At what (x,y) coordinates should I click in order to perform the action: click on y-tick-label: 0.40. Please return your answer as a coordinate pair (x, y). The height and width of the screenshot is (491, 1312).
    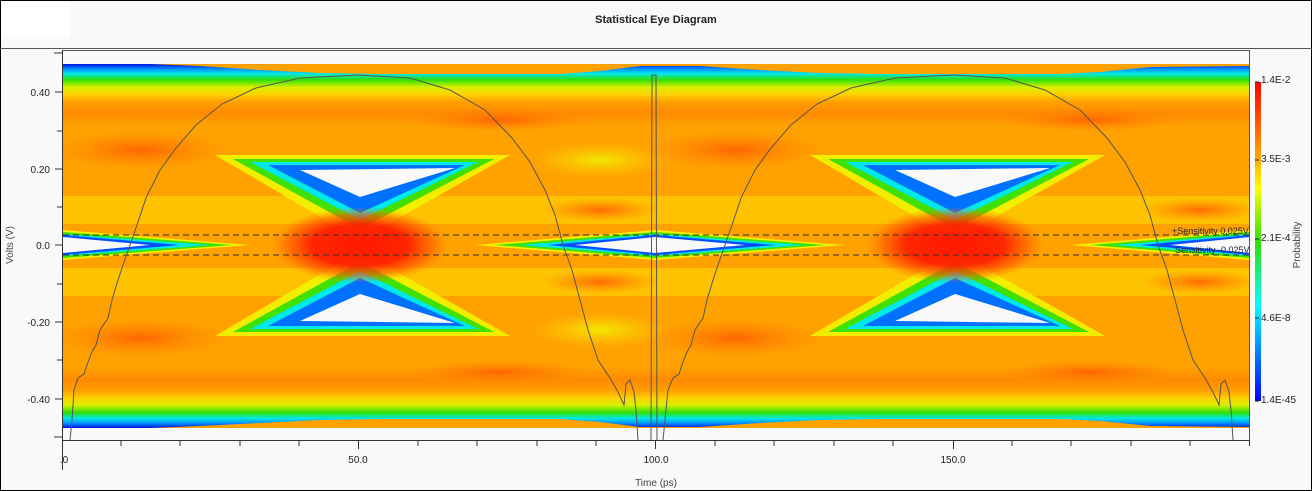
    Looking at the image, I should click on (41, 93).